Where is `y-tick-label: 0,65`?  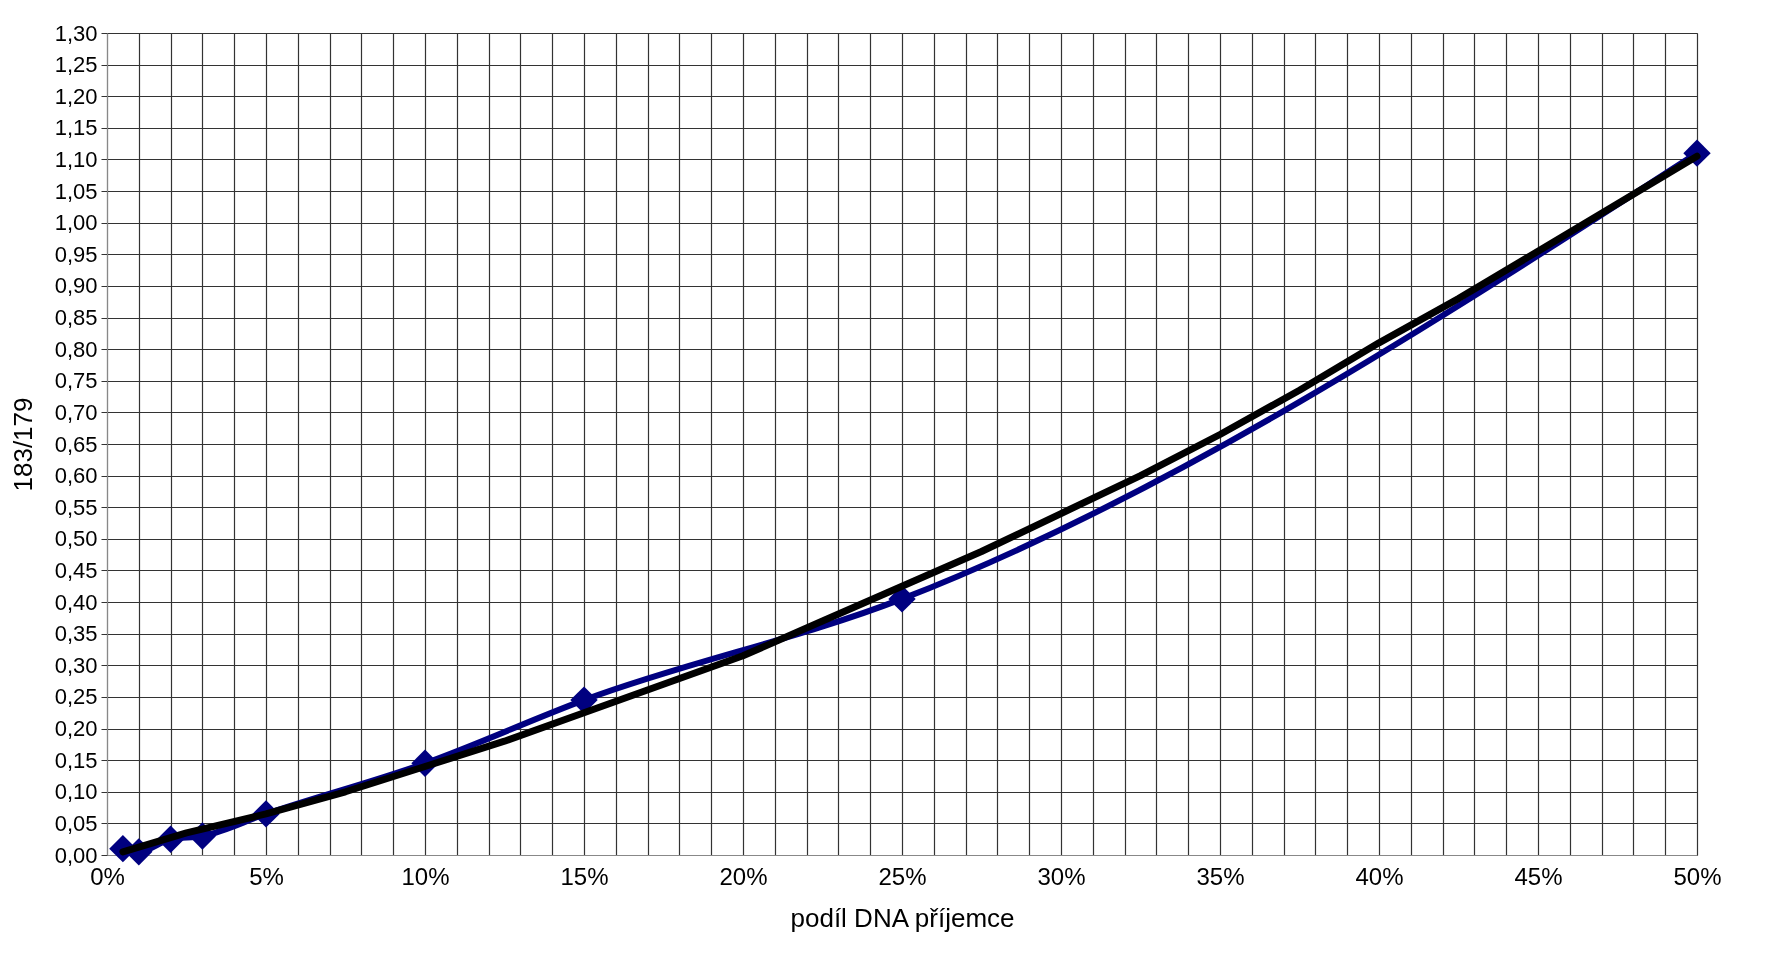
y-tick-label: 0,65 is located at coordinates (76, 444).